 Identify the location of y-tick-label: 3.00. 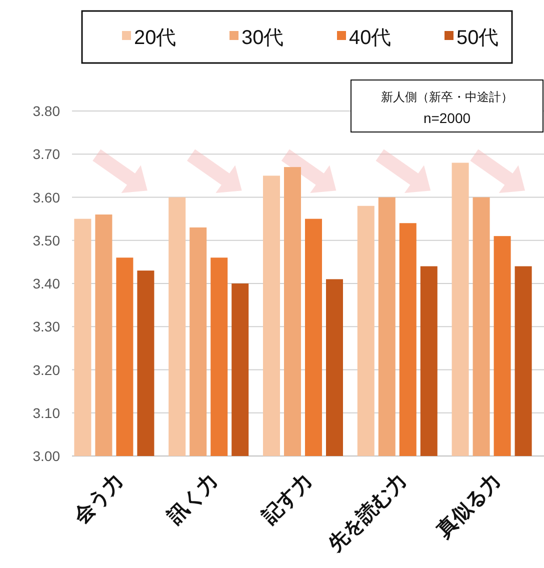
(46, 456).